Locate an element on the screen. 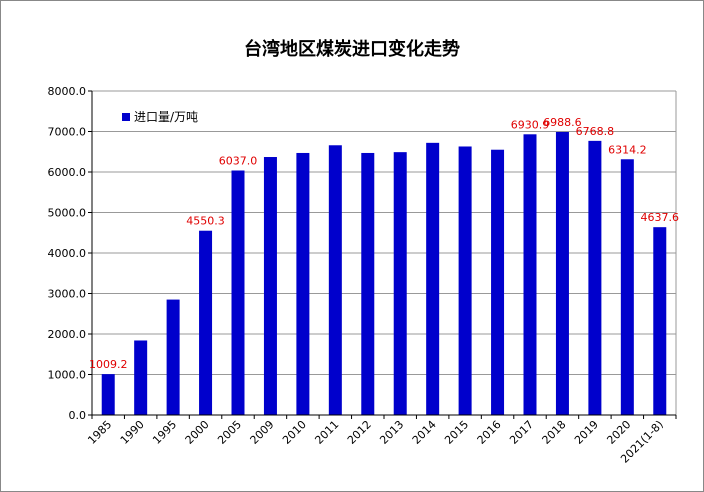 The width and height of the screenshot is (704, 492). legend-label: 进口量/万吨 is located at coordinates (166, 117).